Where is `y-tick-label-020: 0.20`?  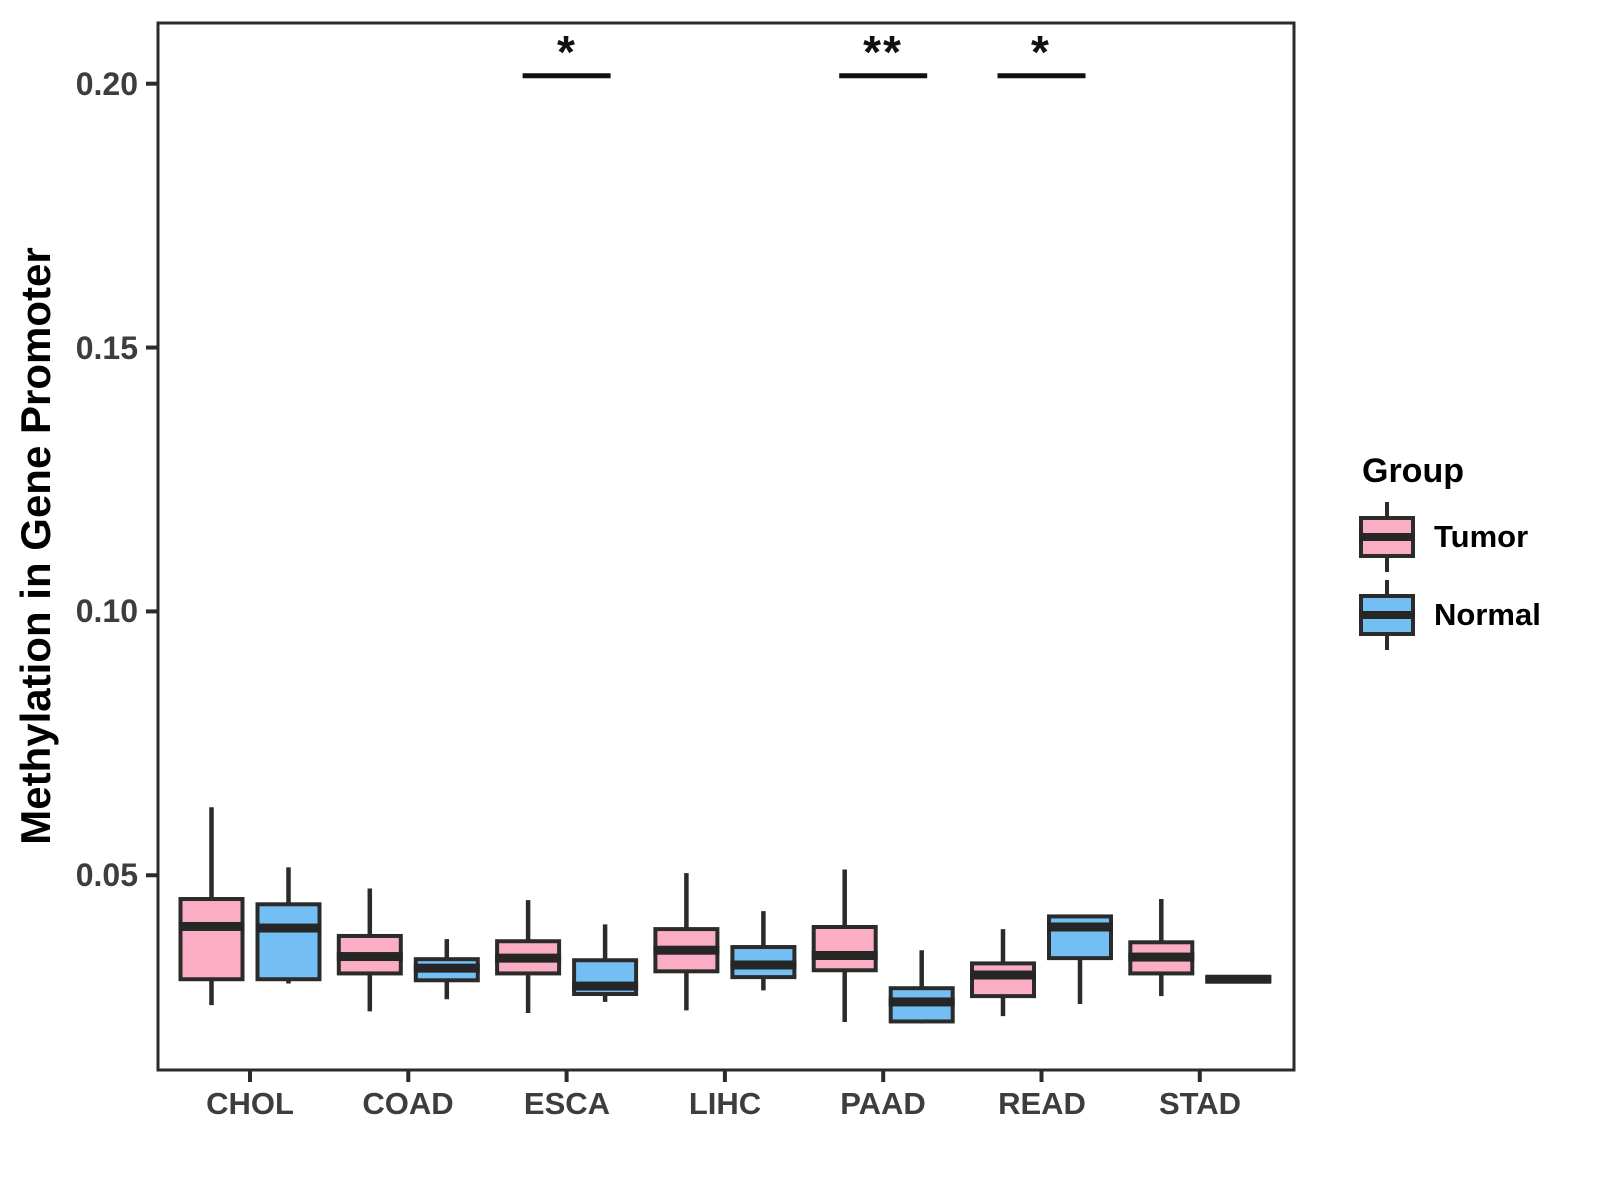
y-tick-label-020: 0.20 is located at coordinates (106, 84).